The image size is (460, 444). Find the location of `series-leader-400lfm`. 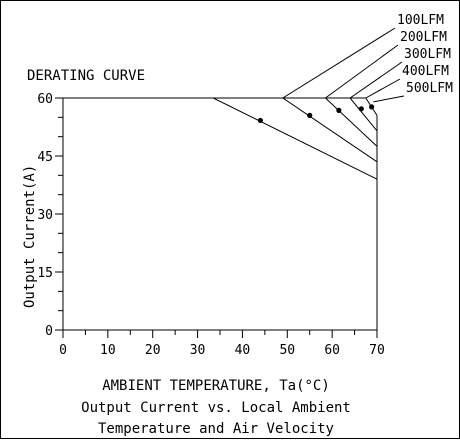

series-leader-400lfm is located at coordinates (383, 88).